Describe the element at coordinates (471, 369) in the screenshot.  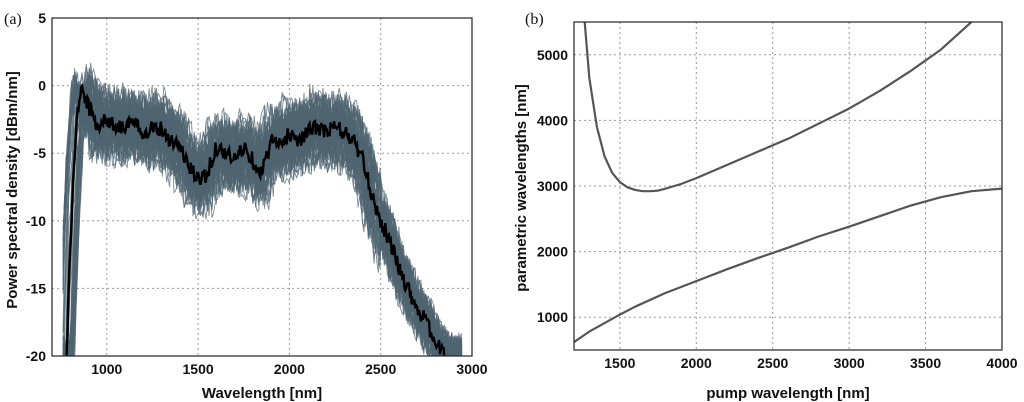
I see `a-x-tick-label: 3000` at that location.